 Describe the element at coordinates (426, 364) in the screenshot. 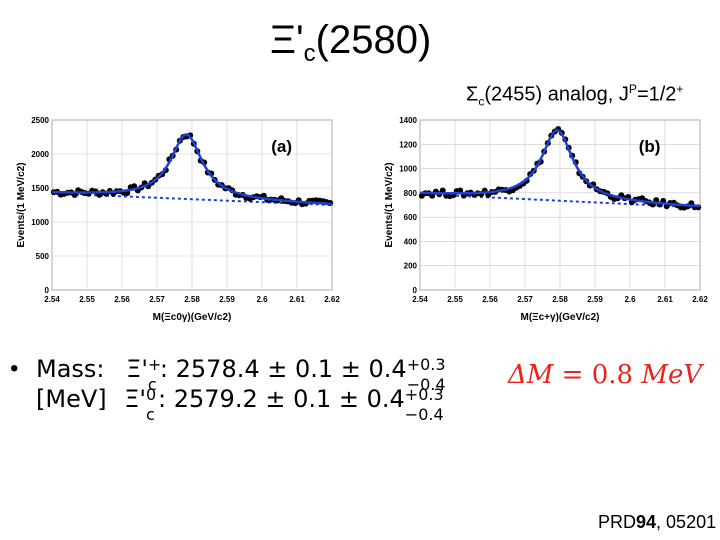

I see `sys-up-1: +0.3` at that location.